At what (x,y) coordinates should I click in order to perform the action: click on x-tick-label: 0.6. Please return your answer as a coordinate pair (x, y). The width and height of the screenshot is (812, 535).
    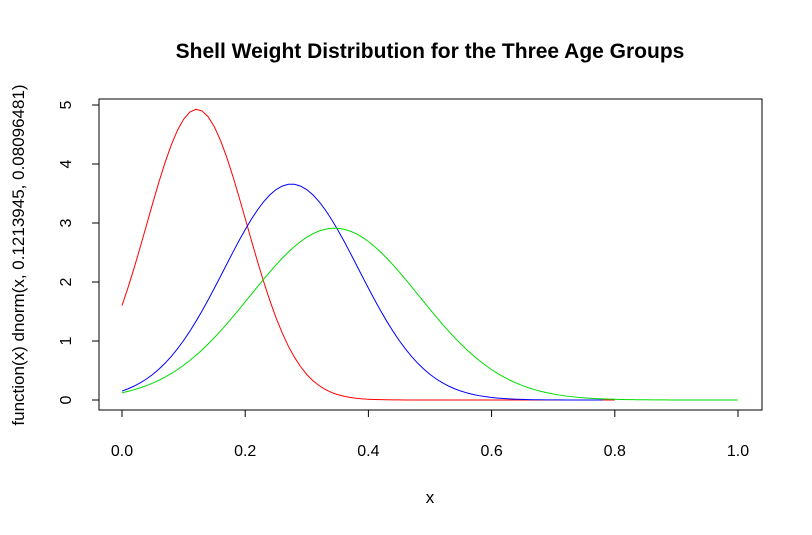
    Looking at the image, I should click on (491, 451).